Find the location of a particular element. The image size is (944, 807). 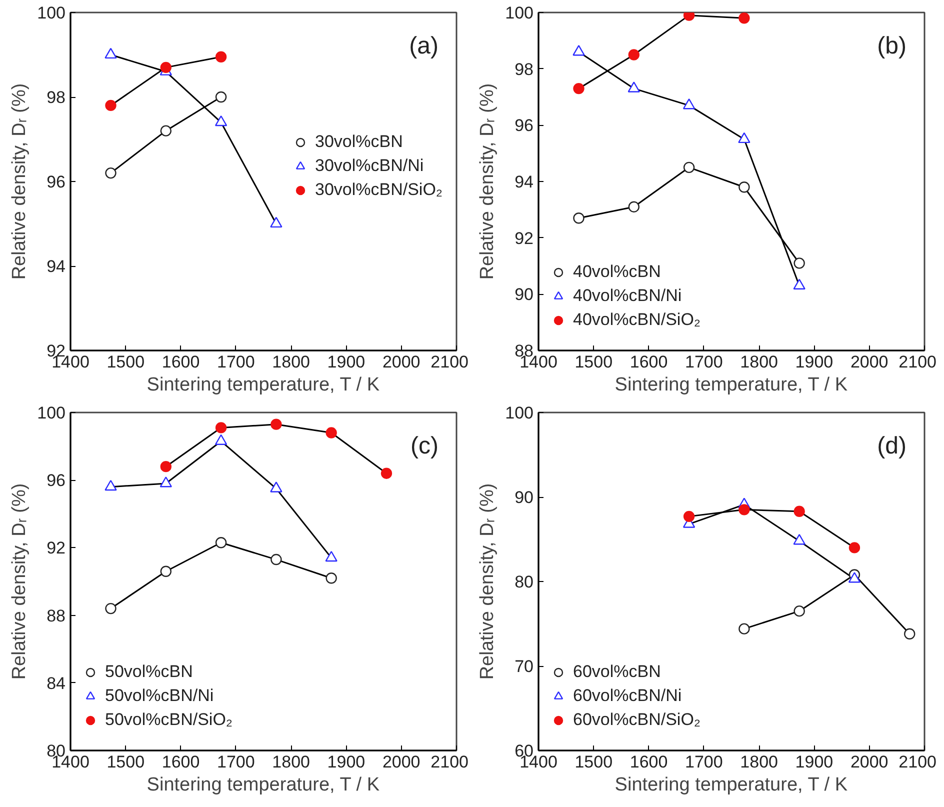

annotation: (b) is located at coordinates (892, 46).